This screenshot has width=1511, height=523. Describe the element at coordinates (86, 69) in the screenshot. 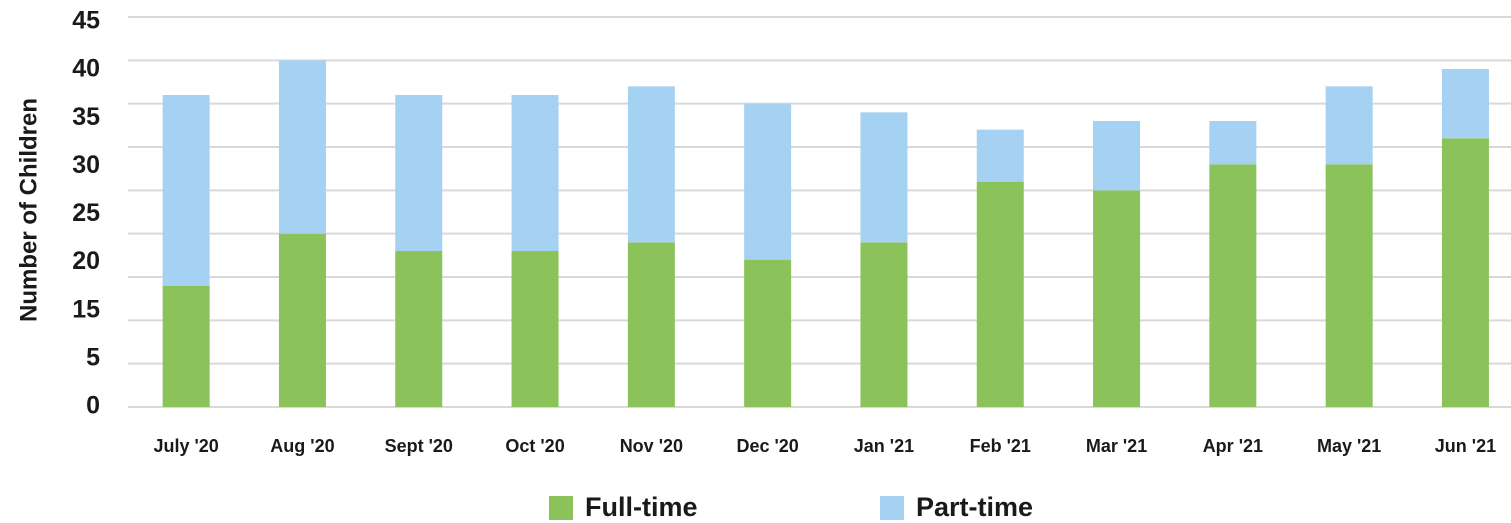

I see `y-tick-label: 40` at that location.